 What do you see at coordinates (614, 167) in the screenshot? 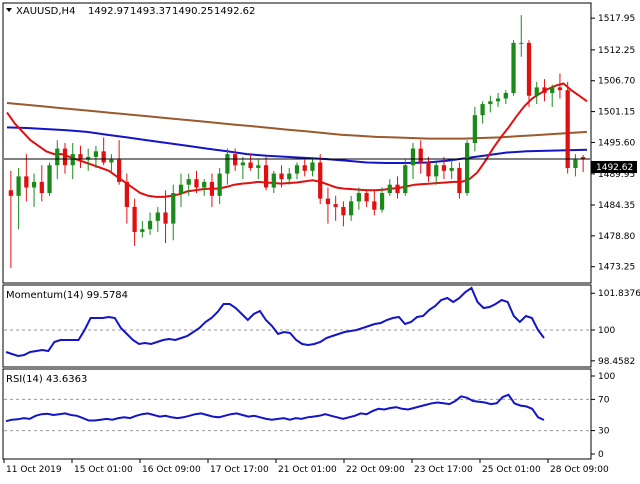
I see `last-price-tag: 1492.62` at bounding box center [614, 167].